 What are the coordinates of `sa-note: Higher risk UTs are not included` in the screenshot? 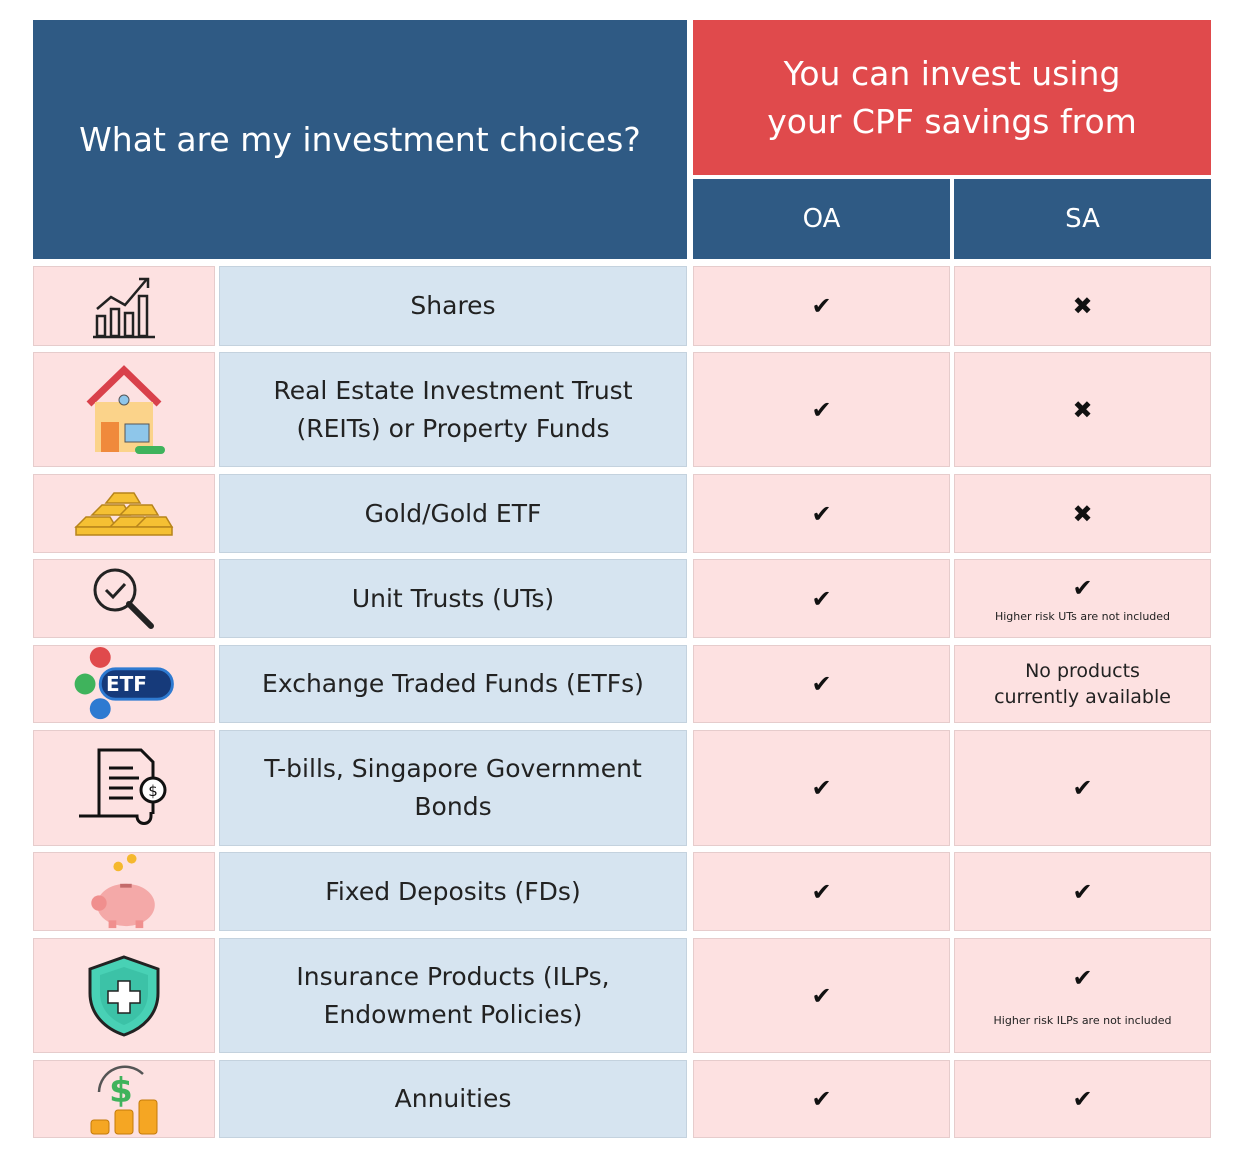 It's located at (1082, 616).